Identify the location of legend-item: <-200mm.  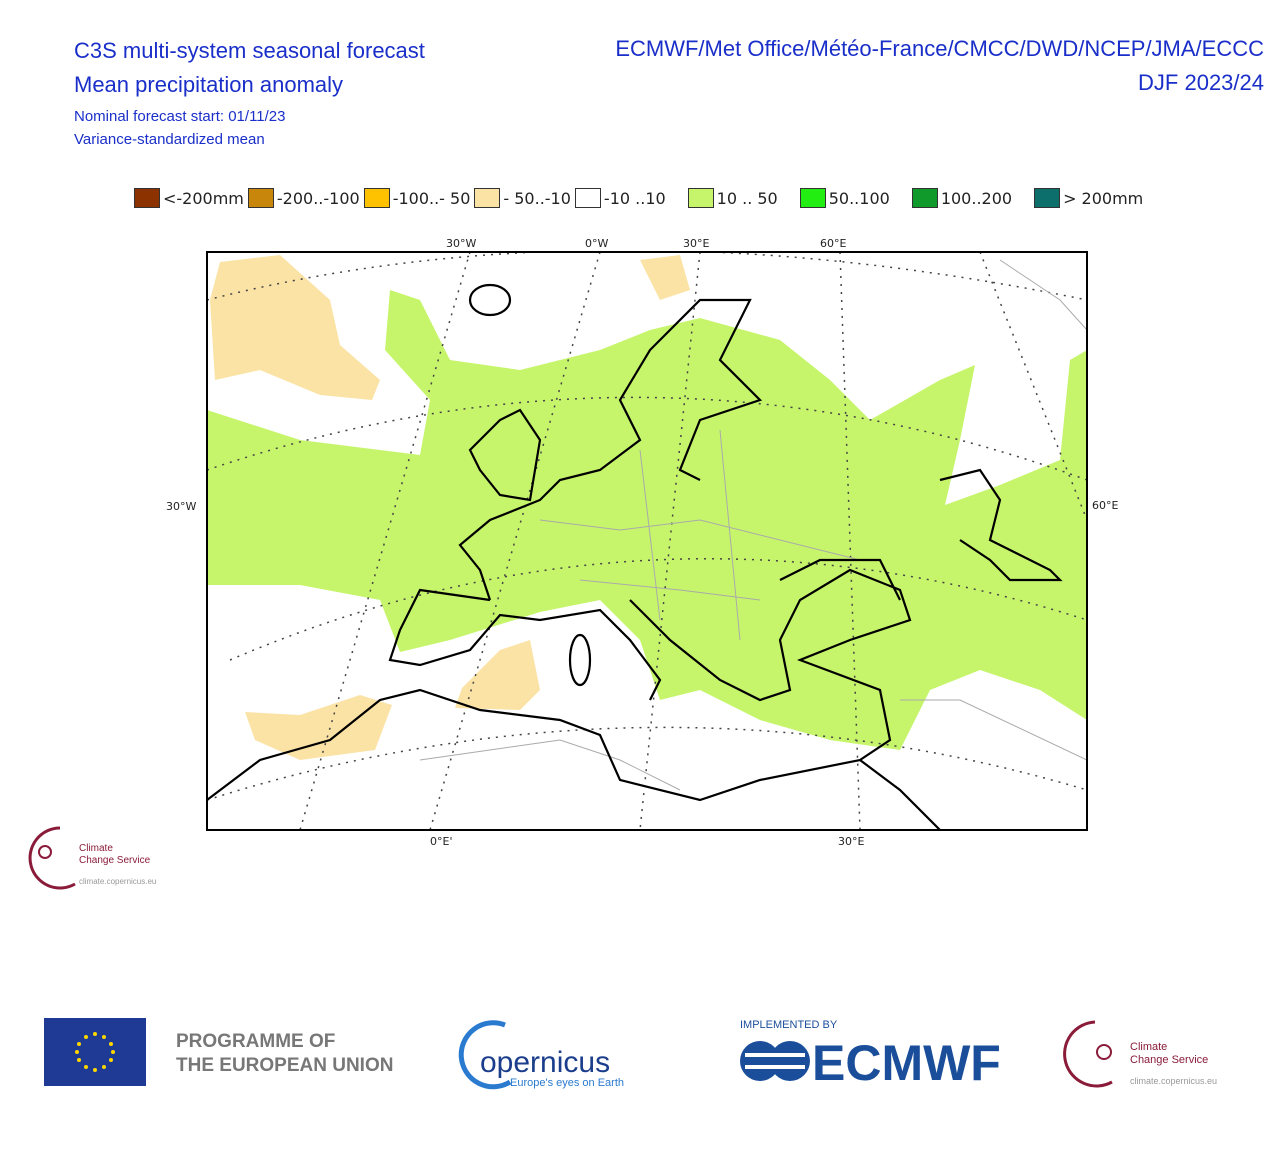
(189, 198).